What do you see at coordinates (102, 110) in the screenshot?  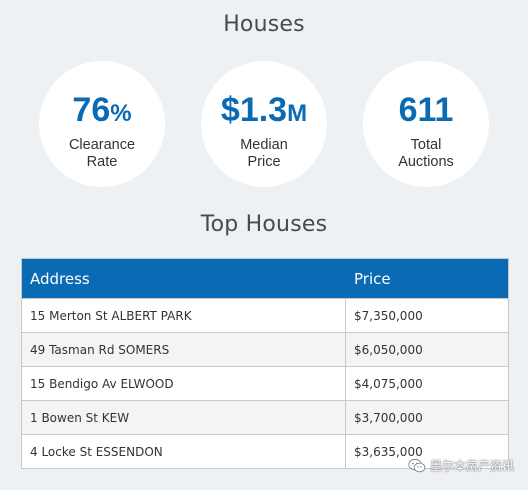 I see `clearance-rate-value: 76%` at bounding box center [102, 110].